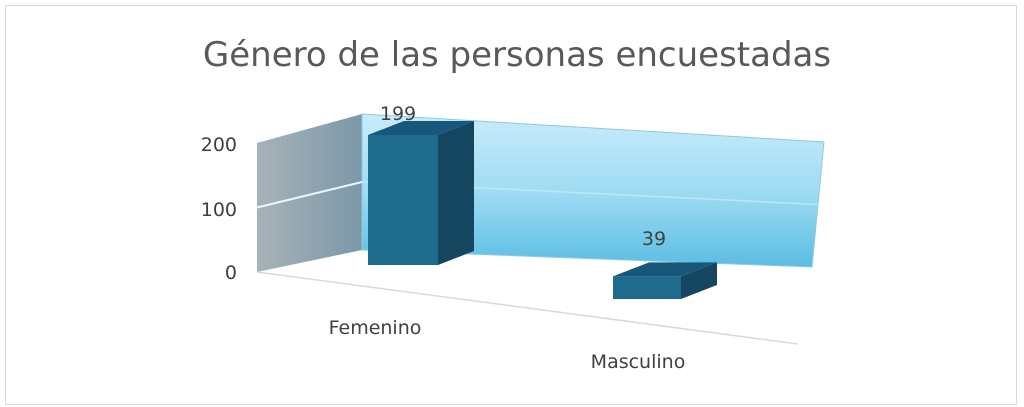 The height and width of the screenshot is (407, 1024). What do you see at coordinates (654, 239) in the screenshot?
I see `data-label-1: 39` at bounding box center [654, 239].